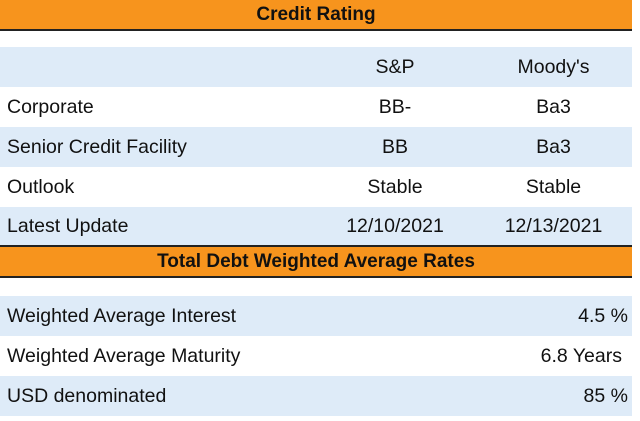  What do you see at coordinates (124, 355) in the screenshot?
I see `row-label: Weighted Average Maturity` at bounding box center [124, 355].